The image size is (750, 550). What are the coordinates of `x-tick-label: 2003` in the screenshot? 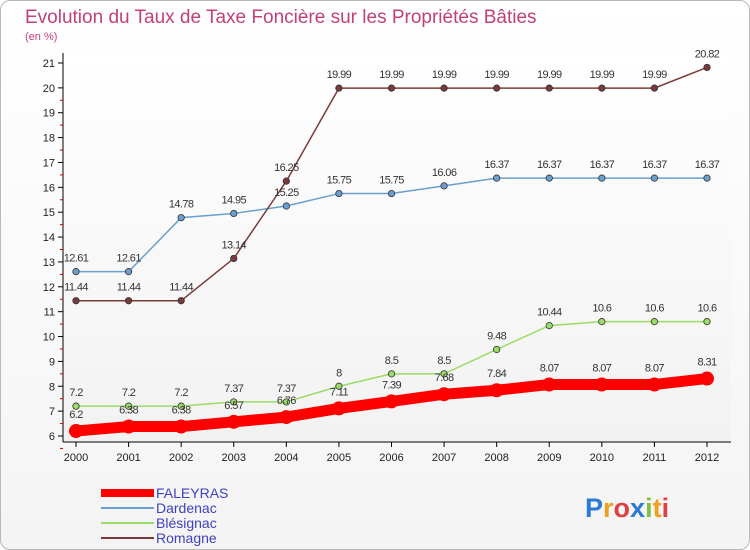 It's located at (234, 458).